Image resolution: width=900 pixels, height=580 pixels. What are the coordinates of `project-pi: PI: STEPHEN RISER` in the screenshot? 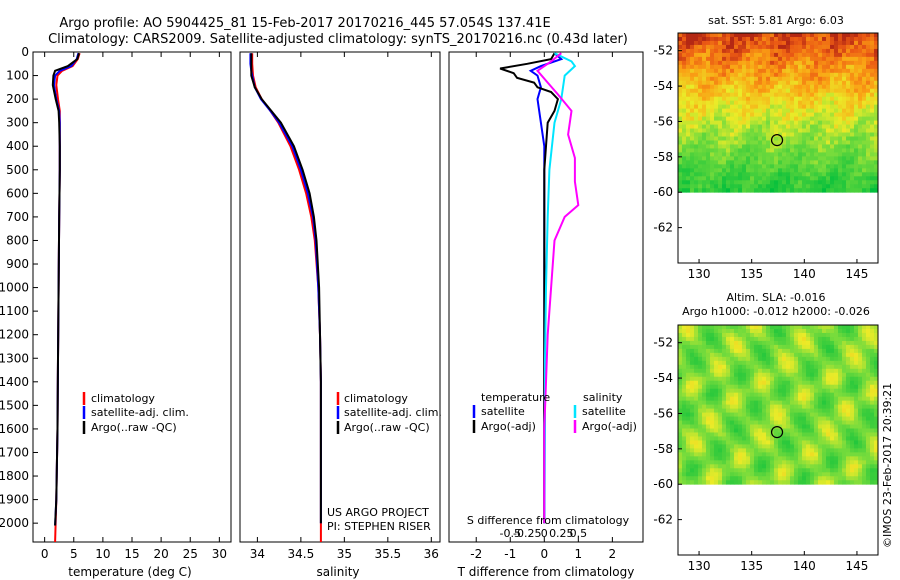 It's located at (379, 526).